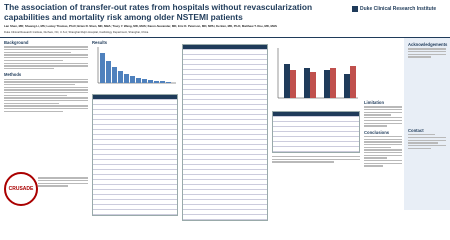 The height and width of the screenshot is (240, 450). I want to click on section-heading: Results, so click(100, 42).